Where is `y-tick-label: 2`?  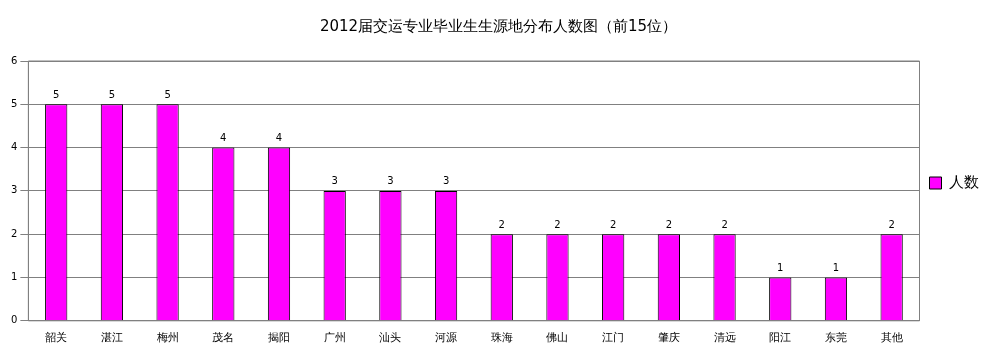 y-tick-label: 2 is located at coordinates (14, 233).